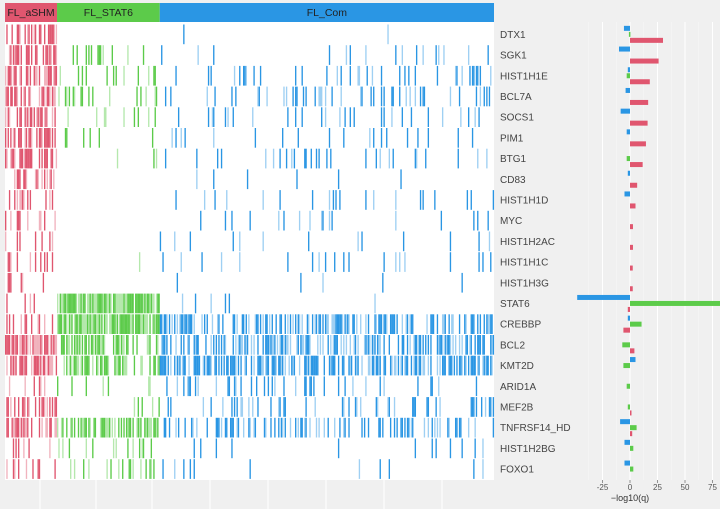  What do you see at coordinates (512, 345) in the screenshot?
I see `gene-label: BCL2` at bounding box center [512, 345].